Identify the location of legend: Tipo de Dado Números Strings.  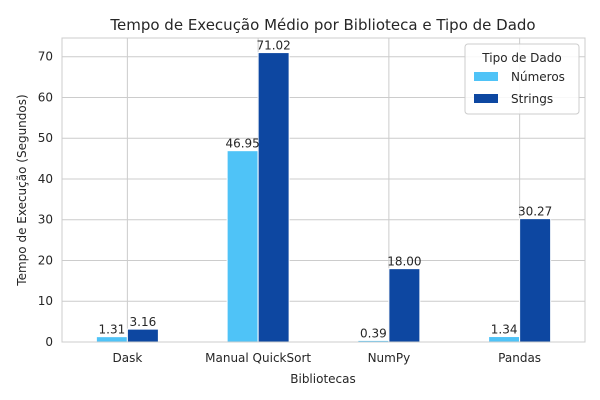
(522, 79).